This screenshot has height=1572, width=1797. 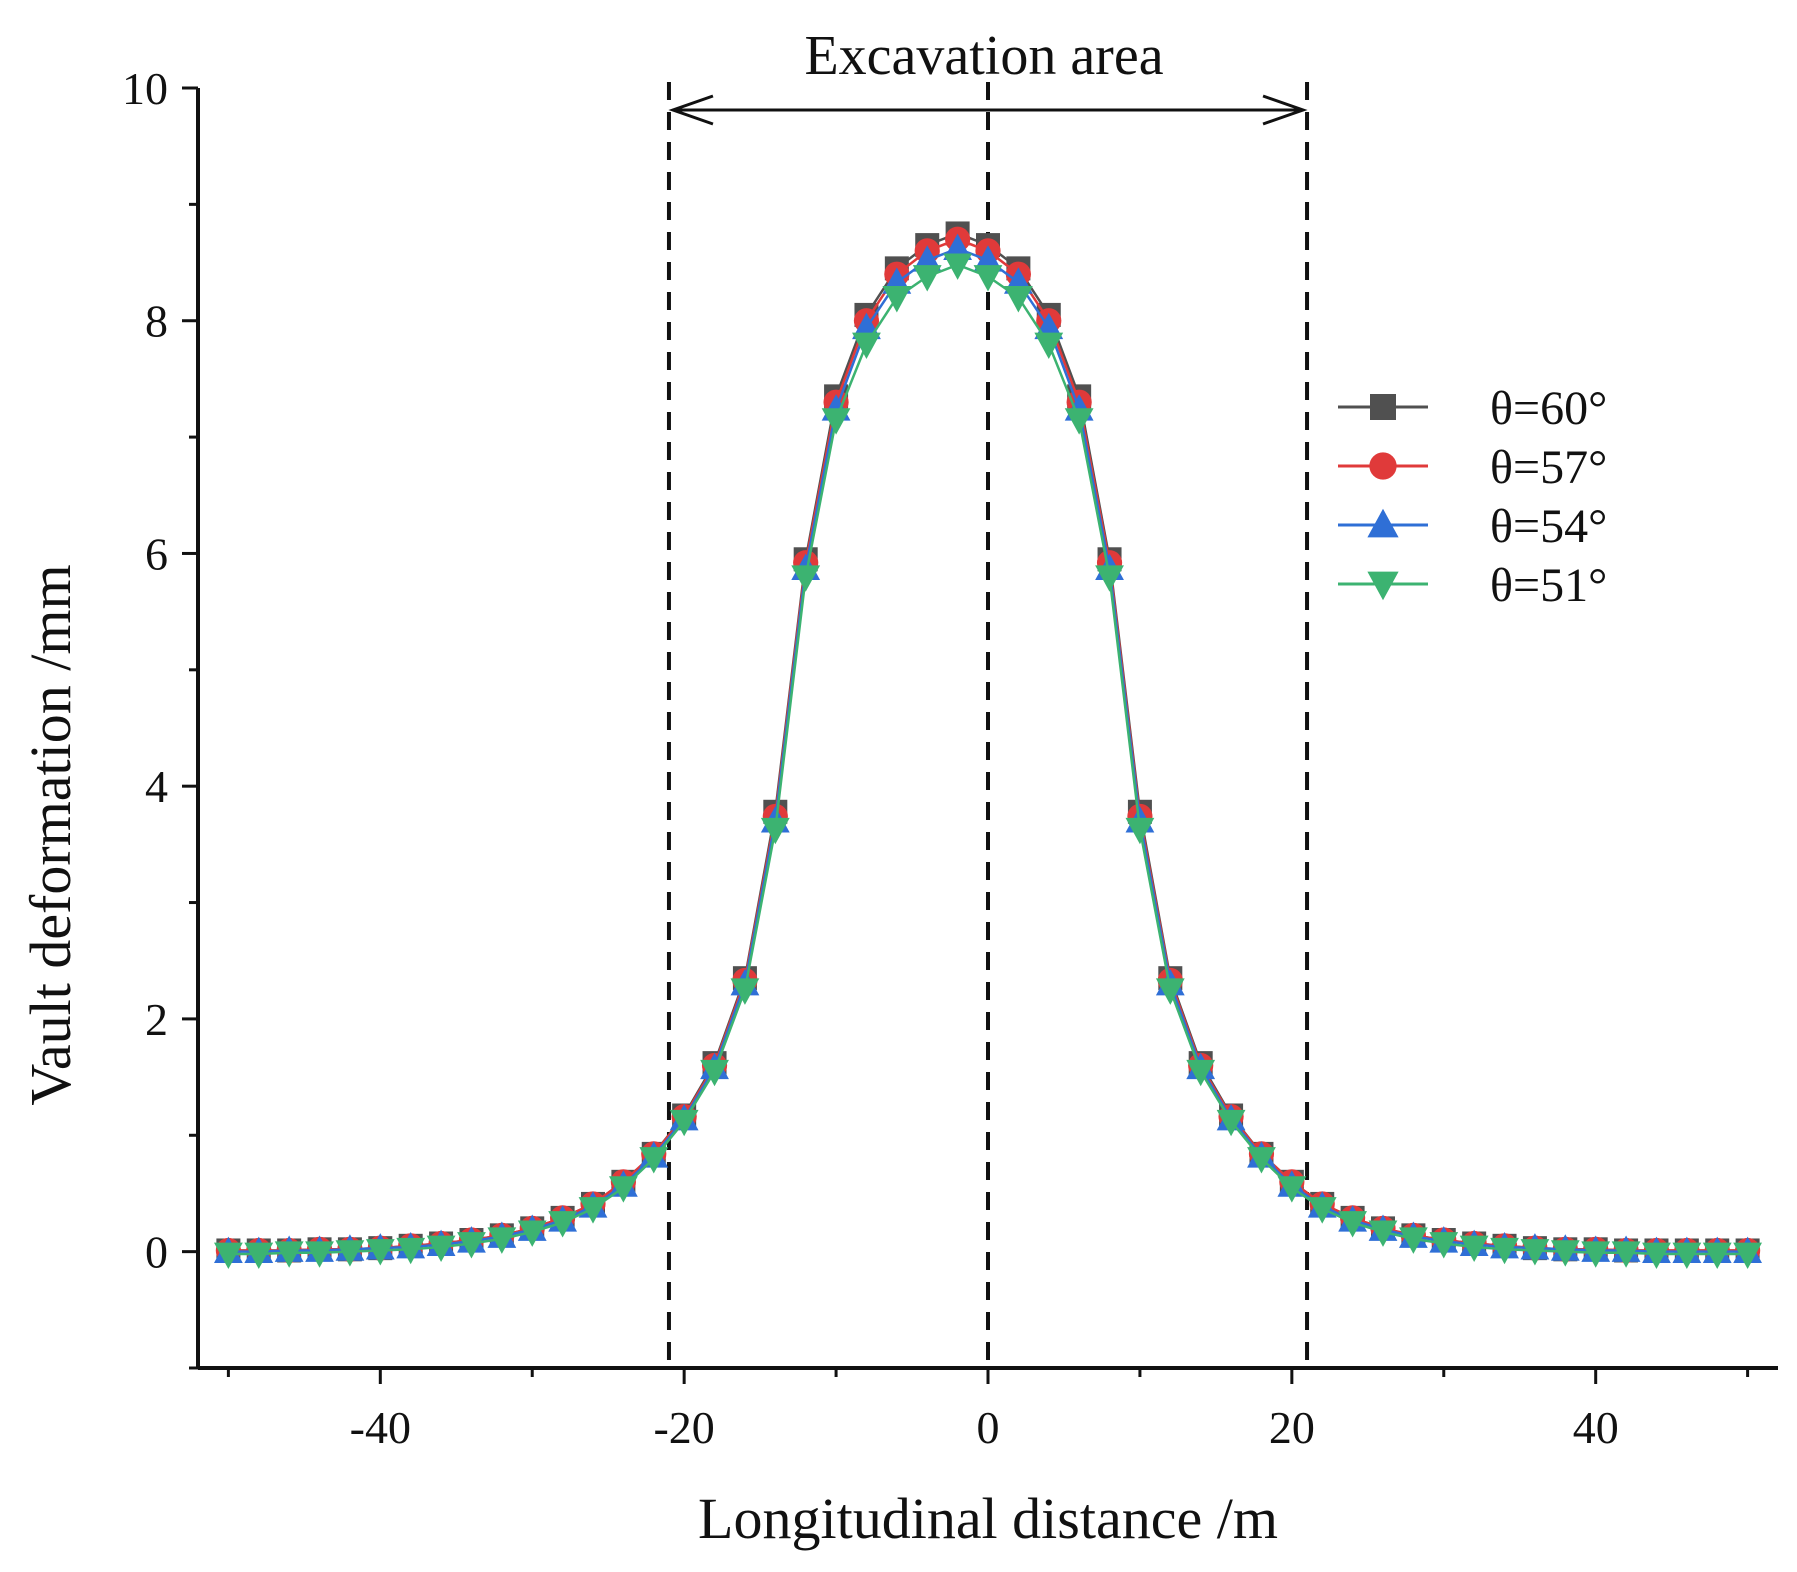 What do you see at coordinates (1548, 408) in the screenshot?
I see `legend-label: θ=60°` at bounding box center [1548, 408].